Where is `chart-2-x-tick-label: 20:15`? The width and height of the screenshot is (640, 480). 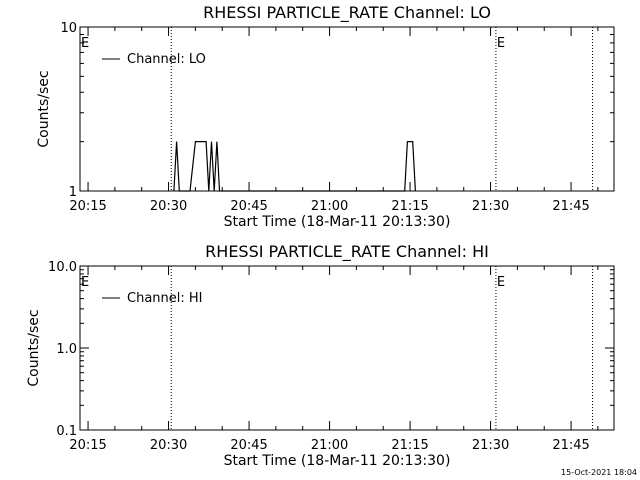
chart-2-x-tick-label: 20:15 is located at coordinates (87, 445).